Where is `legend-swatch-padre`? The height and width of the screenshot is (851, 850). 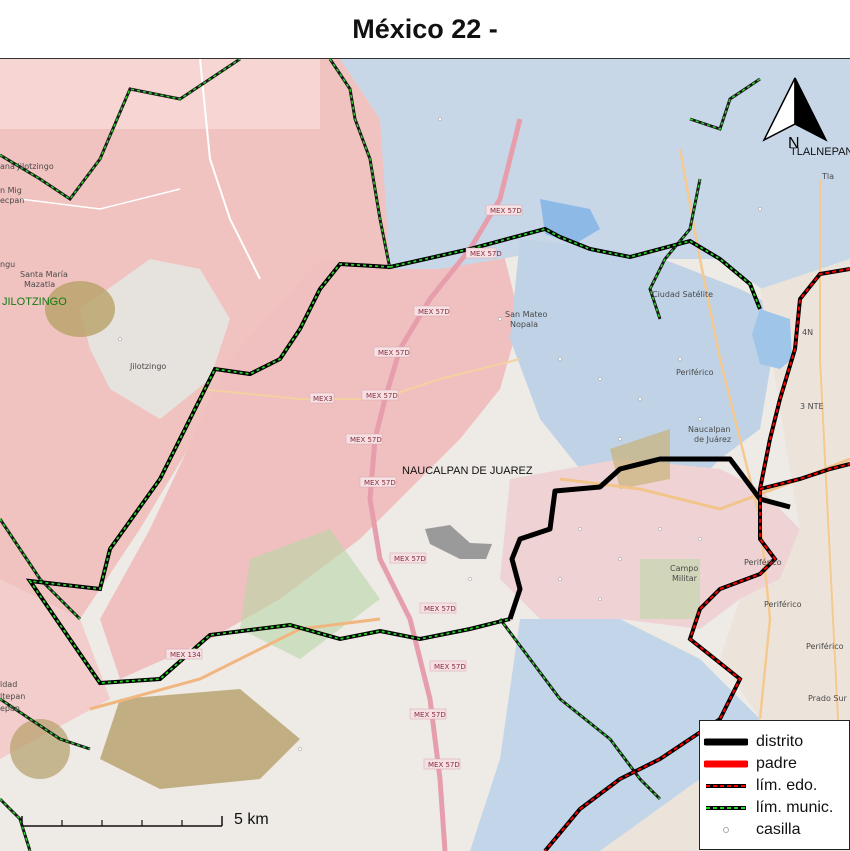 legend-swatch-padre is located at coordinates (726, 764).